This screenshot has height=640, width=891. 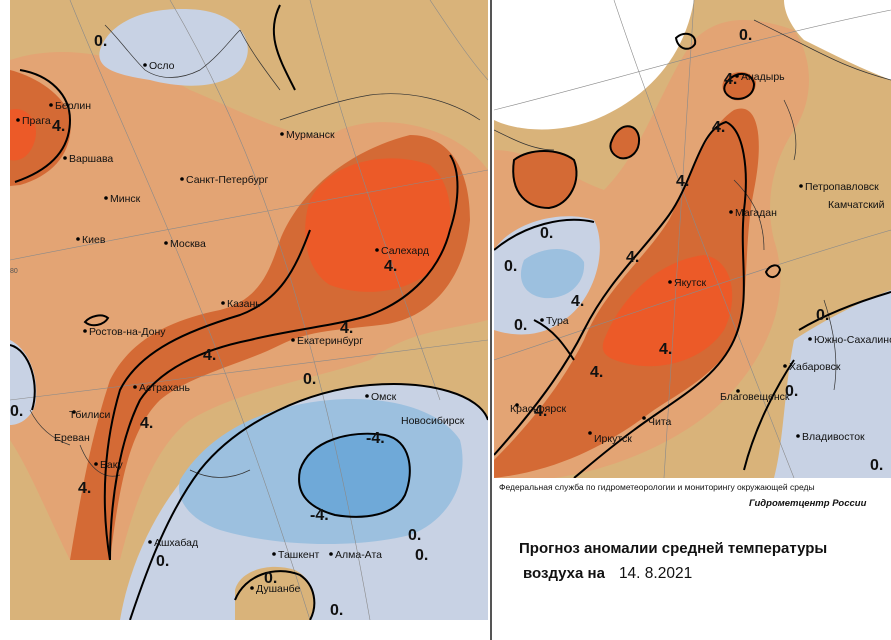 What do you see at coordinates (842, 187) in the screenshot?
I see `city-label: Петропавловск` at bounding box center [842, 187].